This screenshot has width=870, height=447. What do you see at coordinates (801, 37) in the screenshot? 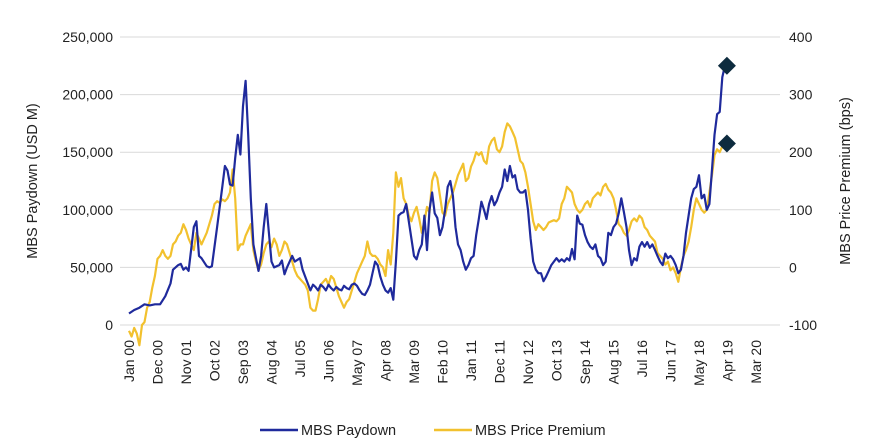
I see `right-tick-label: 400` at bounding box center [801, 37].